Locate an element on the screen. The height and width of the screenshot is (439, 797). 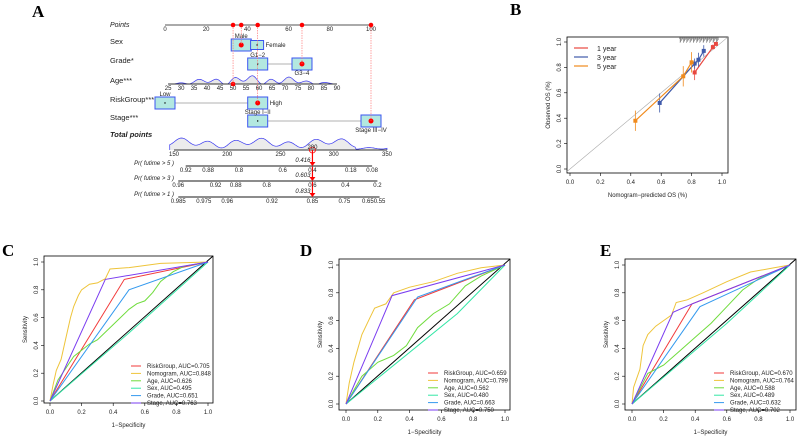
calibration-plot-frame is located at coordinates (647, 105).